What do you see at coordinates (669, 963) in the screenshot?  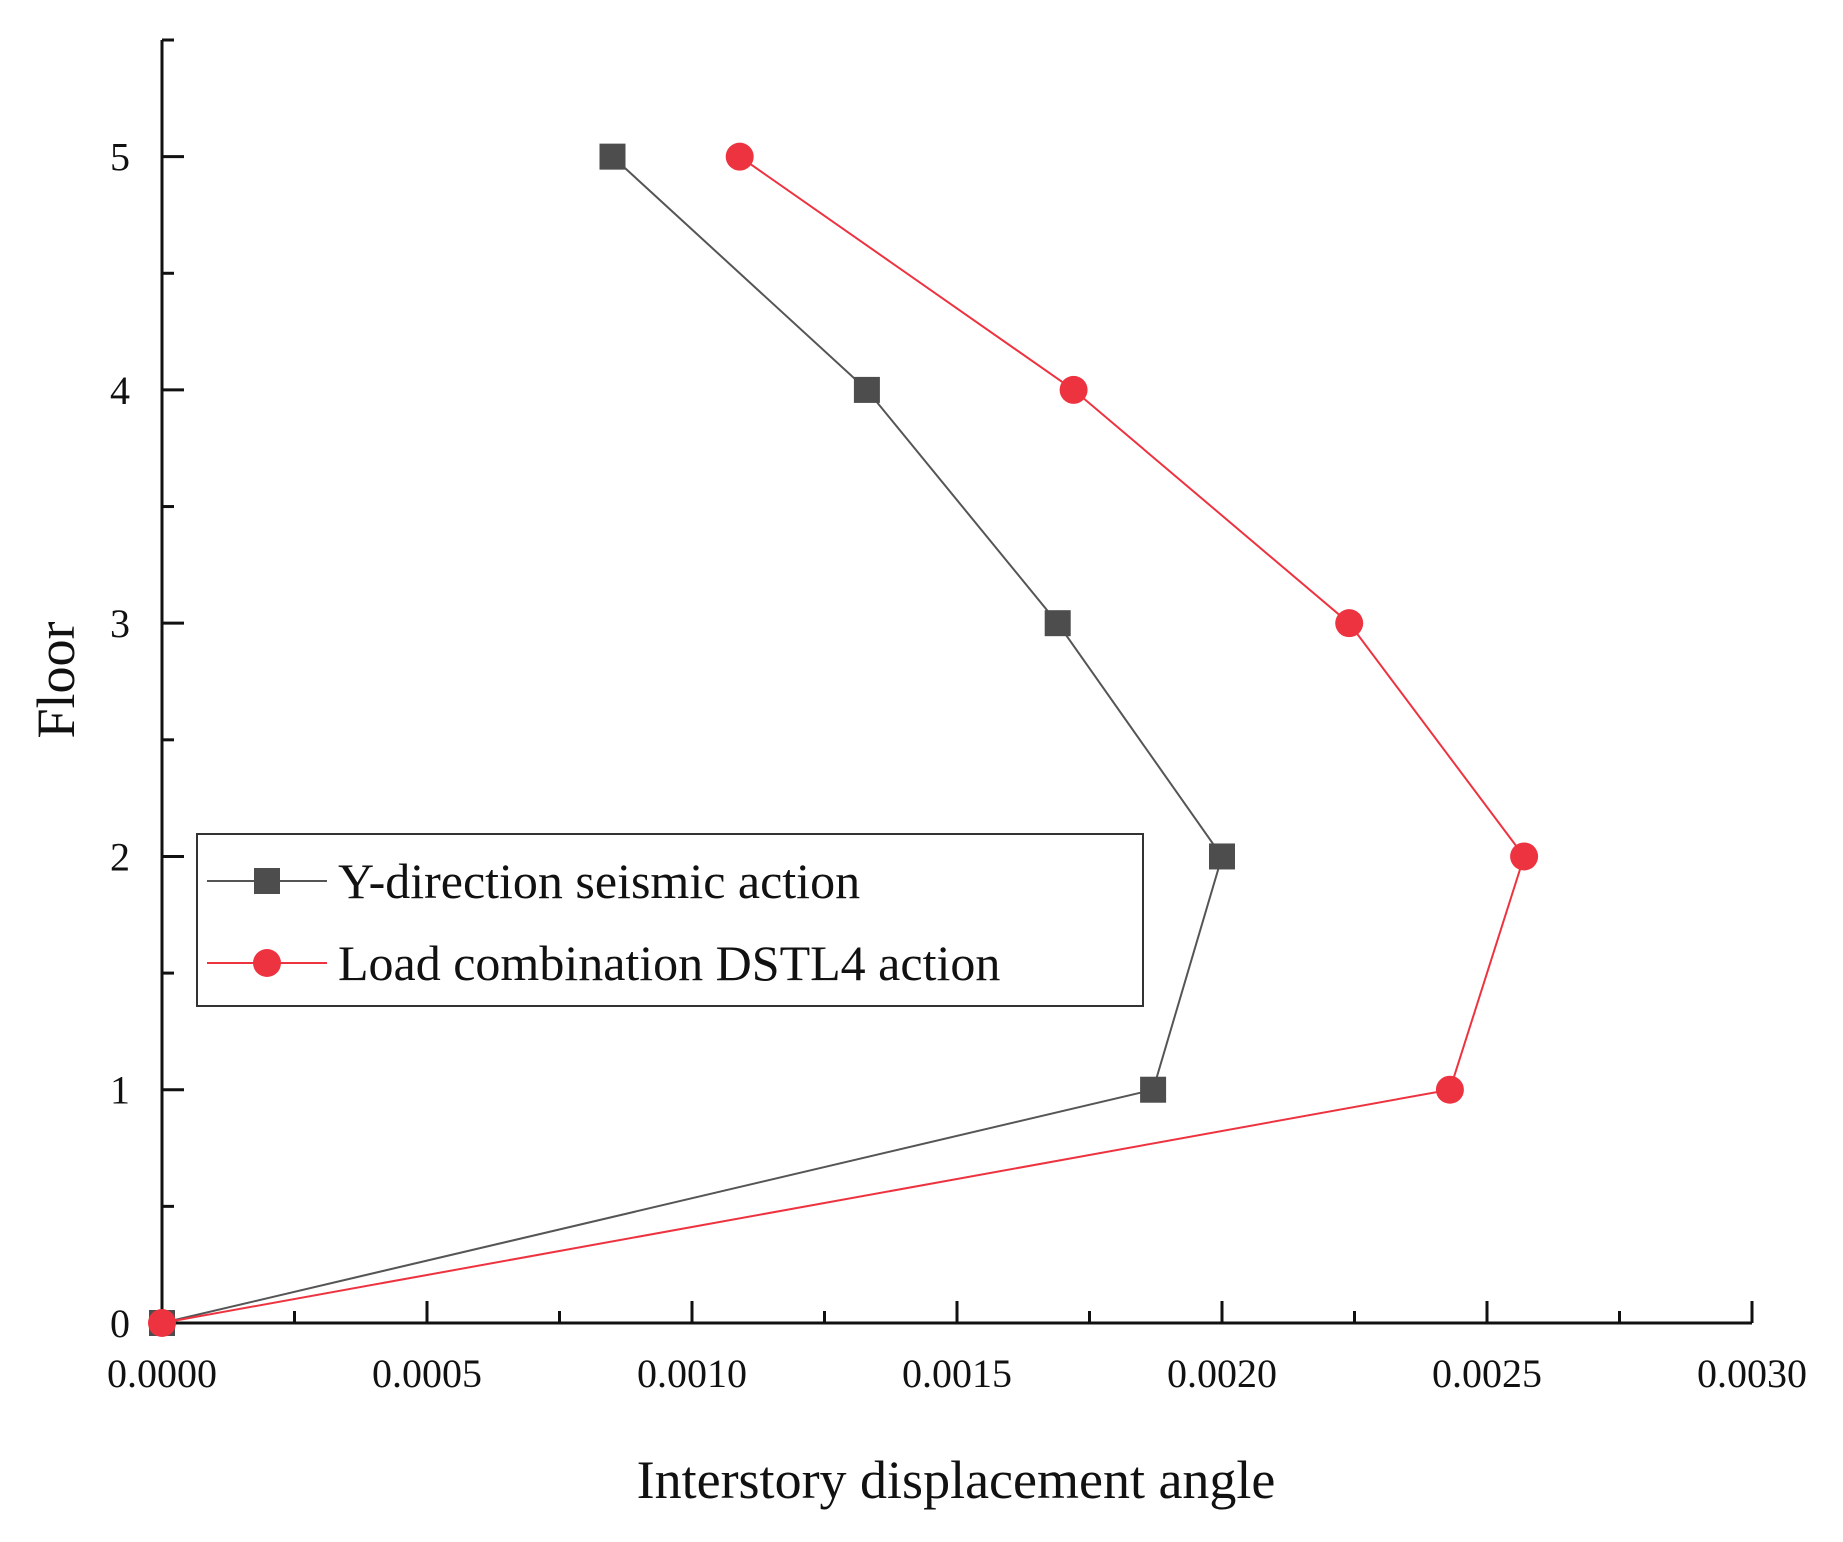 I see `legend-label-dstl4: Load combination DSTL4 action` at bounding box center [669, 963].